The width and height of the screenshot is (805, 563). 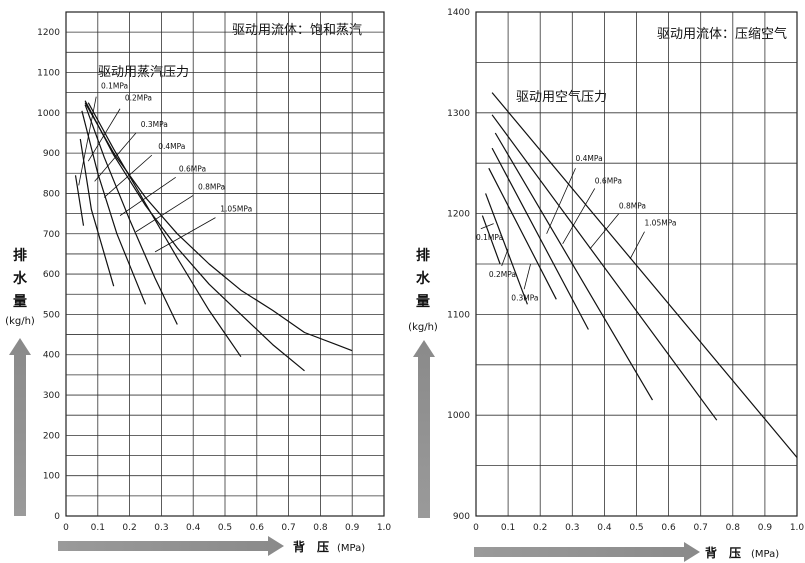 What do you see at coordinates (636, 528) in the screenshot?
I see `chart-2-xtick-label: 0.5` at bounding box center [636, 528].